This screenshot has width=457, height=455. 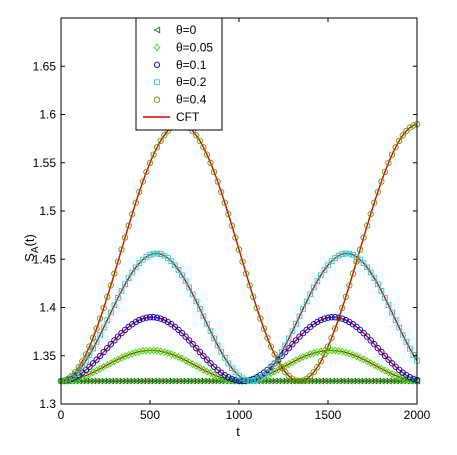 I want to click on x-tick-label: 1000, so click(x=239, y=415).